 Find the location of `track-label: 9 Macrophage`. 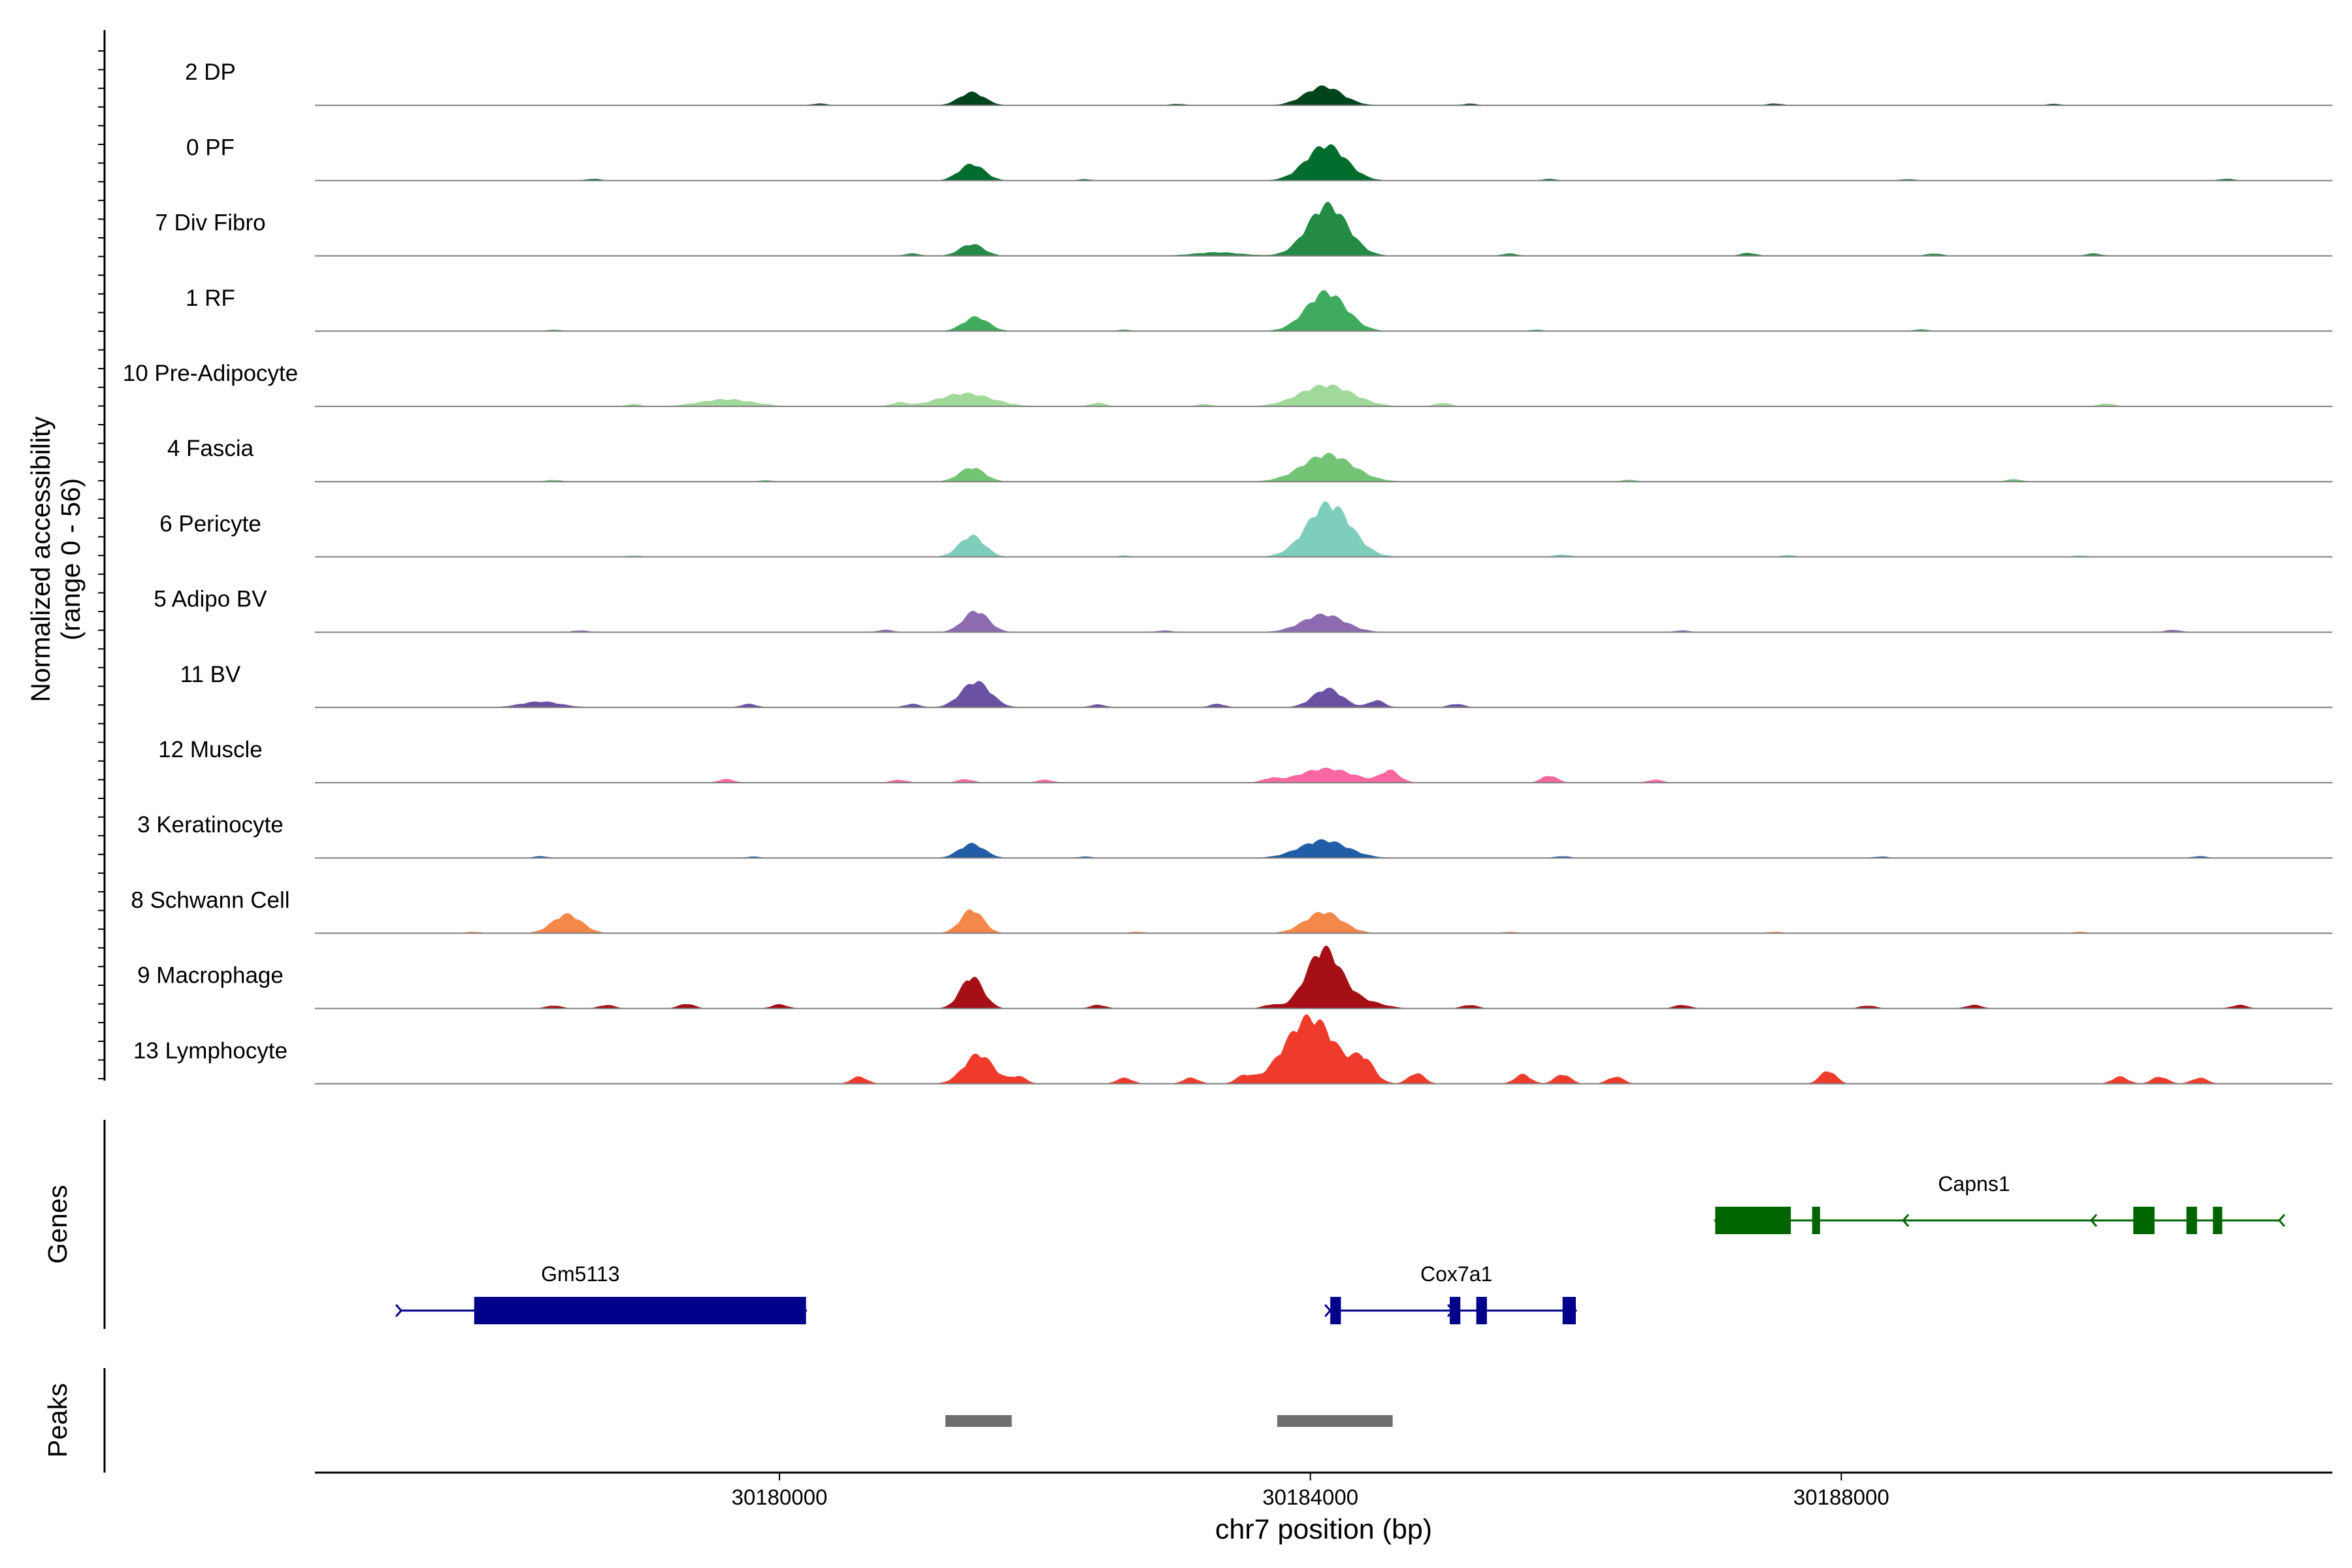

track-label: 9 Macrophage is located at coordinates (210, 975).